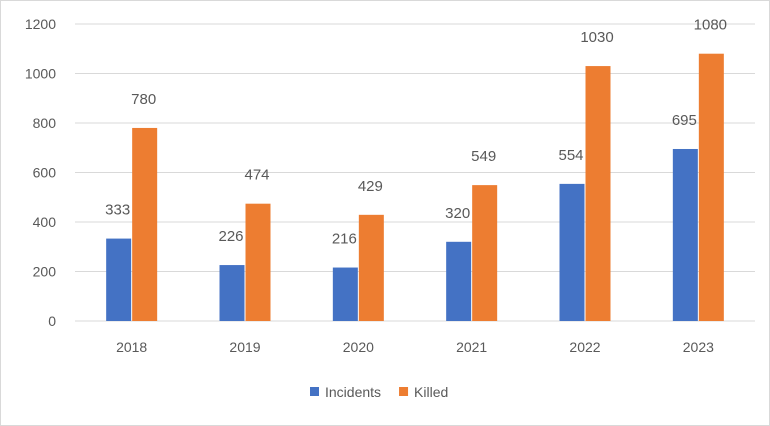 The height and width of the screenshot is (426, 770). What do you see at coordinates (471, 347) in the screenshot?
I see `x-tick-label: 2021` at bounding box center [471, 347].